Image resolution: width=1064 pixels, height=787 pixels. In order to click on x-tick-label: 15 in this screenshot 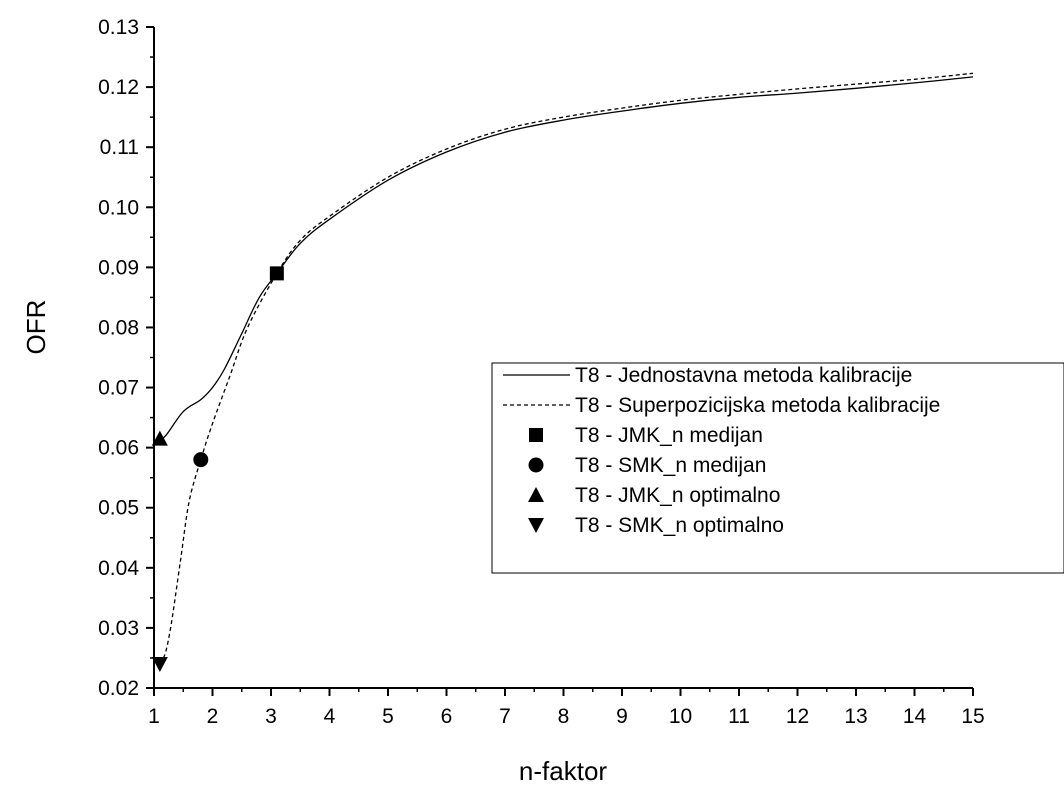, I will do `click(972, 716)`.